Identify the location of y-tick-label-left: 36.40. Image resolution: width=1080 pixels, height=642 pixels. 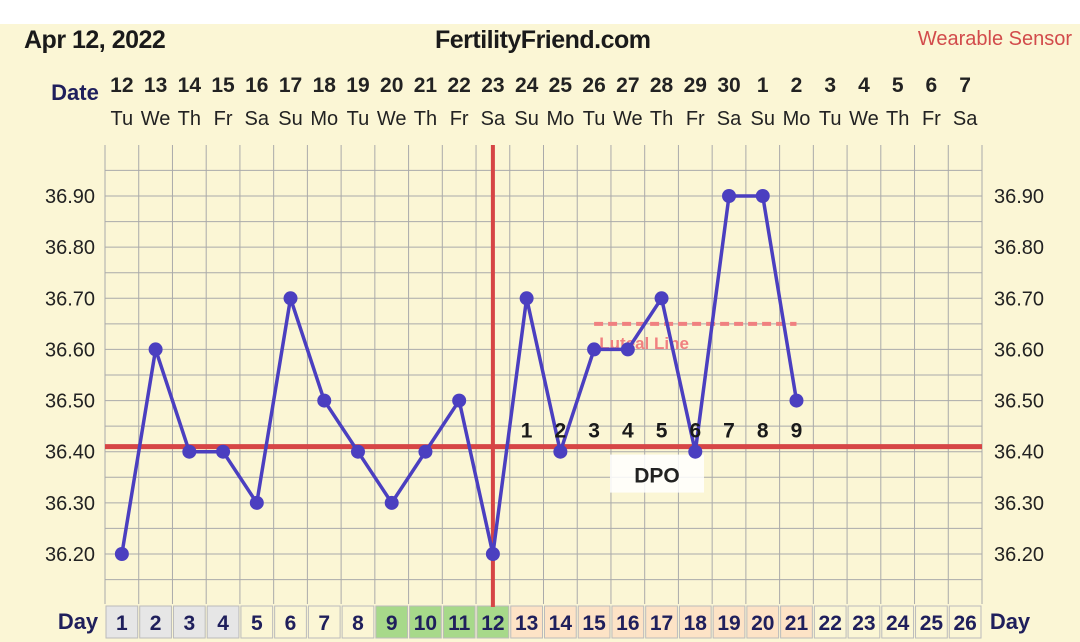
(70, 453).